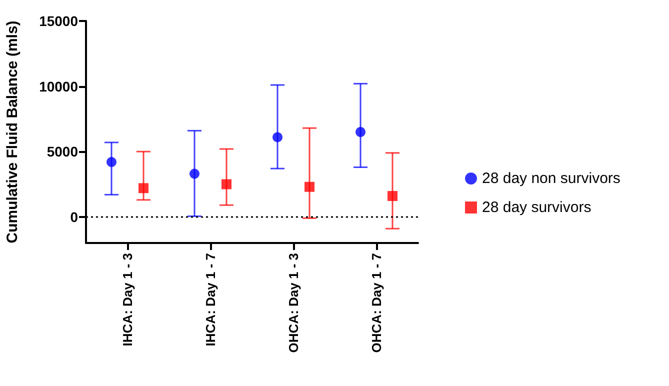 This screenshot has width=669, height=386. What do you see at coordinates (551, 178) in the screenshot?
I see `legend-label: 28 day non survivors` at bounding box center [551, 178].